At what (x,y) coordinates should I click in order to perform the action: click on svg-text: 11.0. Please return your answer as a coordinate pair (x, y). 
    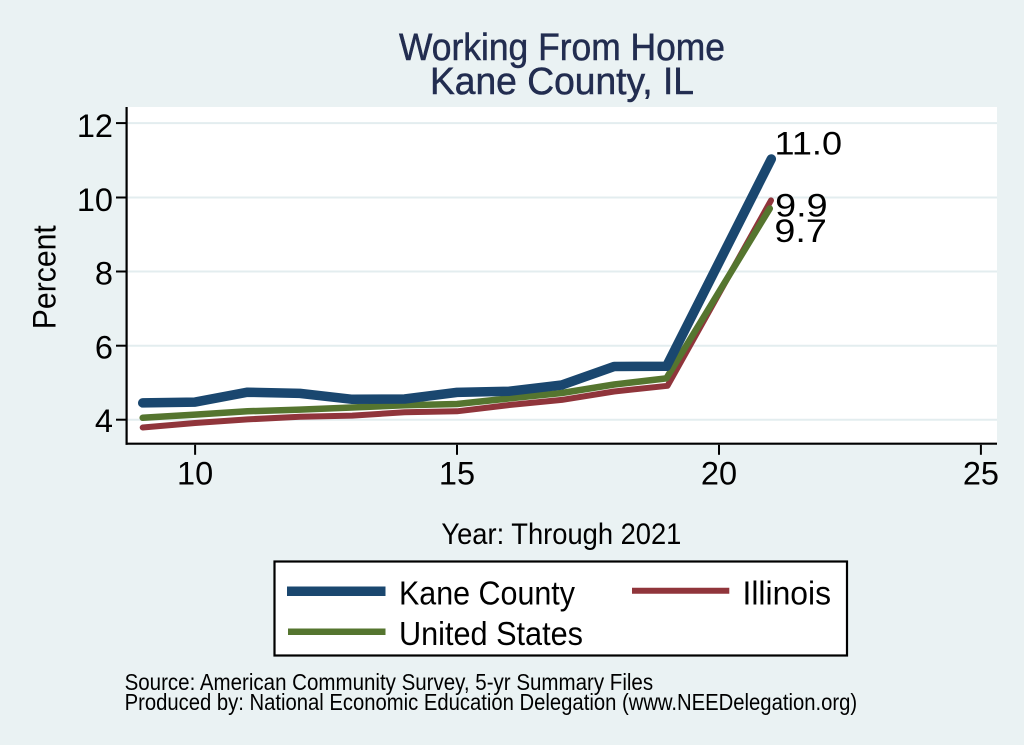
    Looking at the image, I should click on (809, 144).